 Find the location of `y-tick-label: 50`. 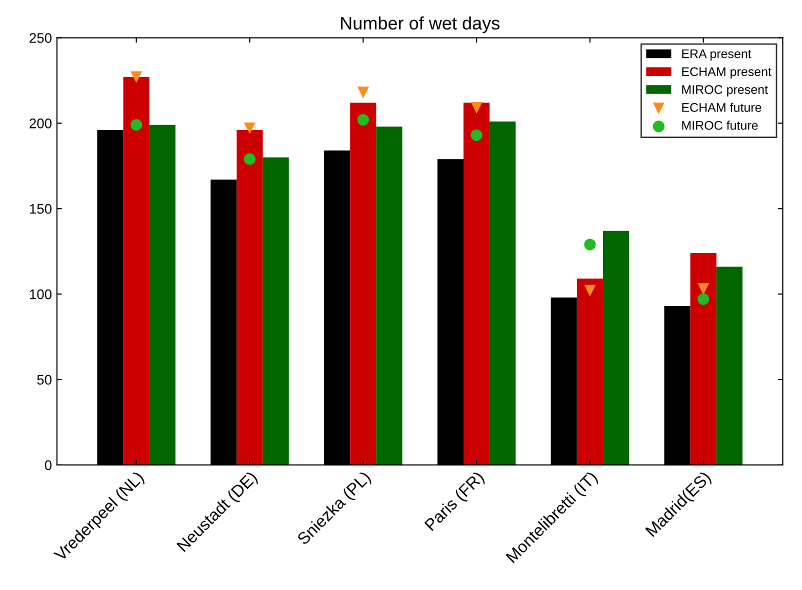

y-tick-label: 50 is located at coordinates (44, 379).